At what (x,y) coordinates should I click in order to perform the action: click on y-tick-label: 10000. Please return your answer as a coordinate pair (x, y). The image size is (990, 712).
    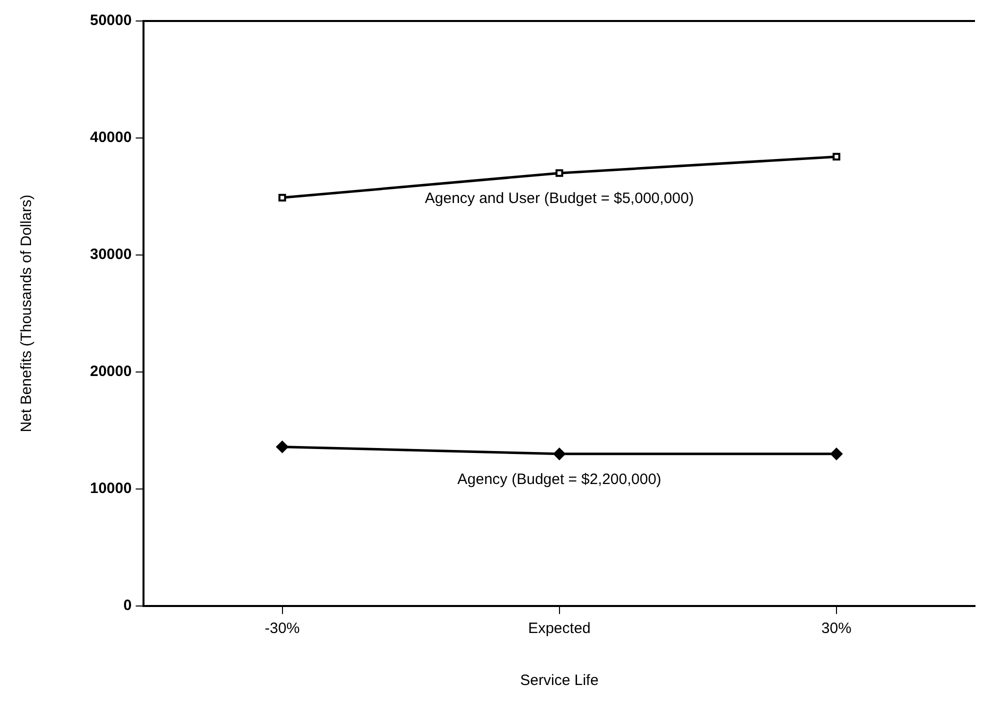
    Looking at the image, I should click on (111, 489).